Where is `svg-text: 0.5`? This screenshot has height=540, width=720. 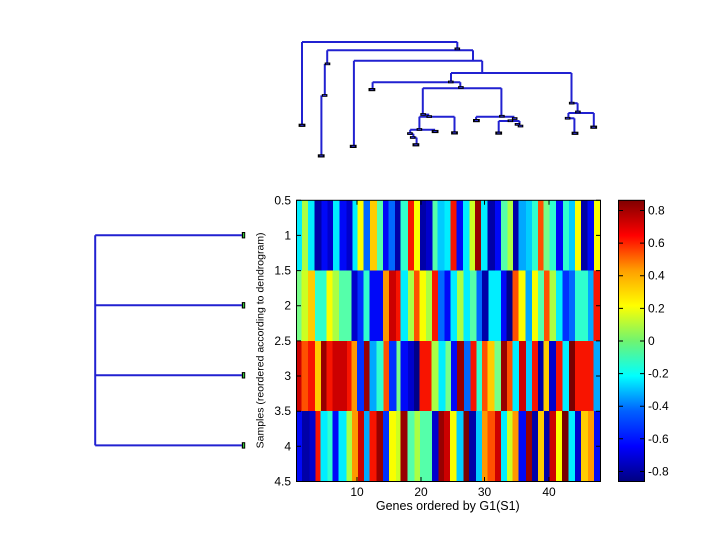
svg-text: 0.5 is located at coordinates (282, 200).